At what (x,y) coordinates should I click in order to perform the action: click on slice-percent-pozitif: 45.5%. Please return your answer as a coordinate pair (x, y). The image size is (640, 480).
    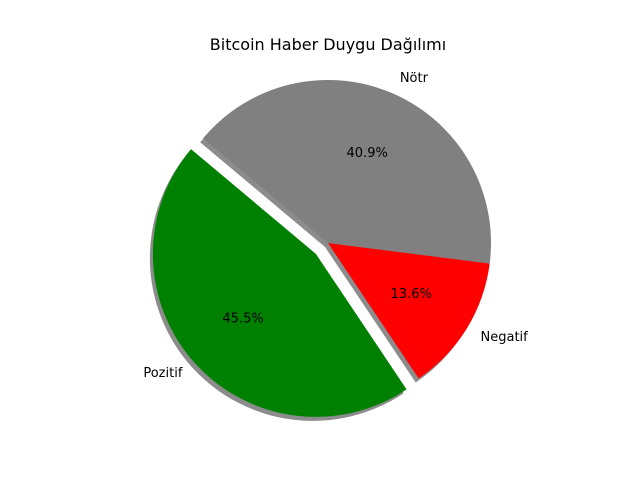
    Looking at the image, I should click on (242, 319).